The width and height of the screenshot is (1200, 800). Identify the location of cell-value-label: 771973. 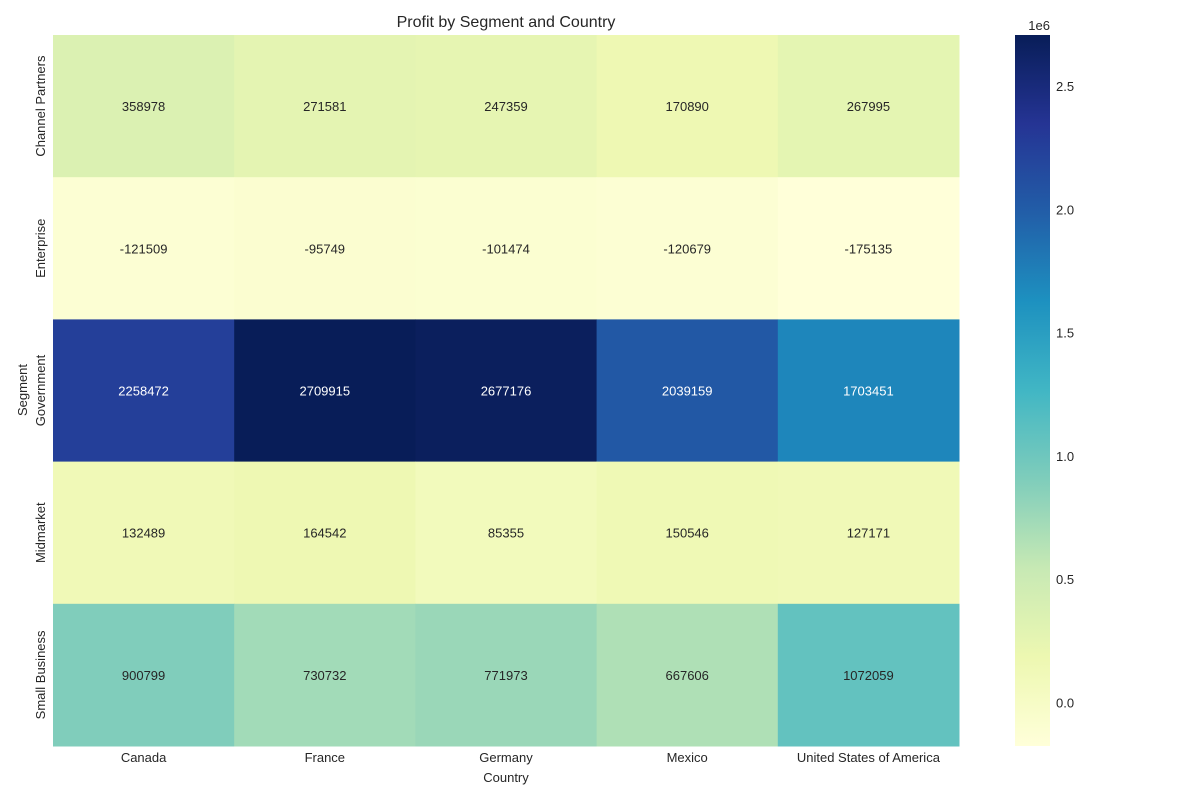
(505, 675).